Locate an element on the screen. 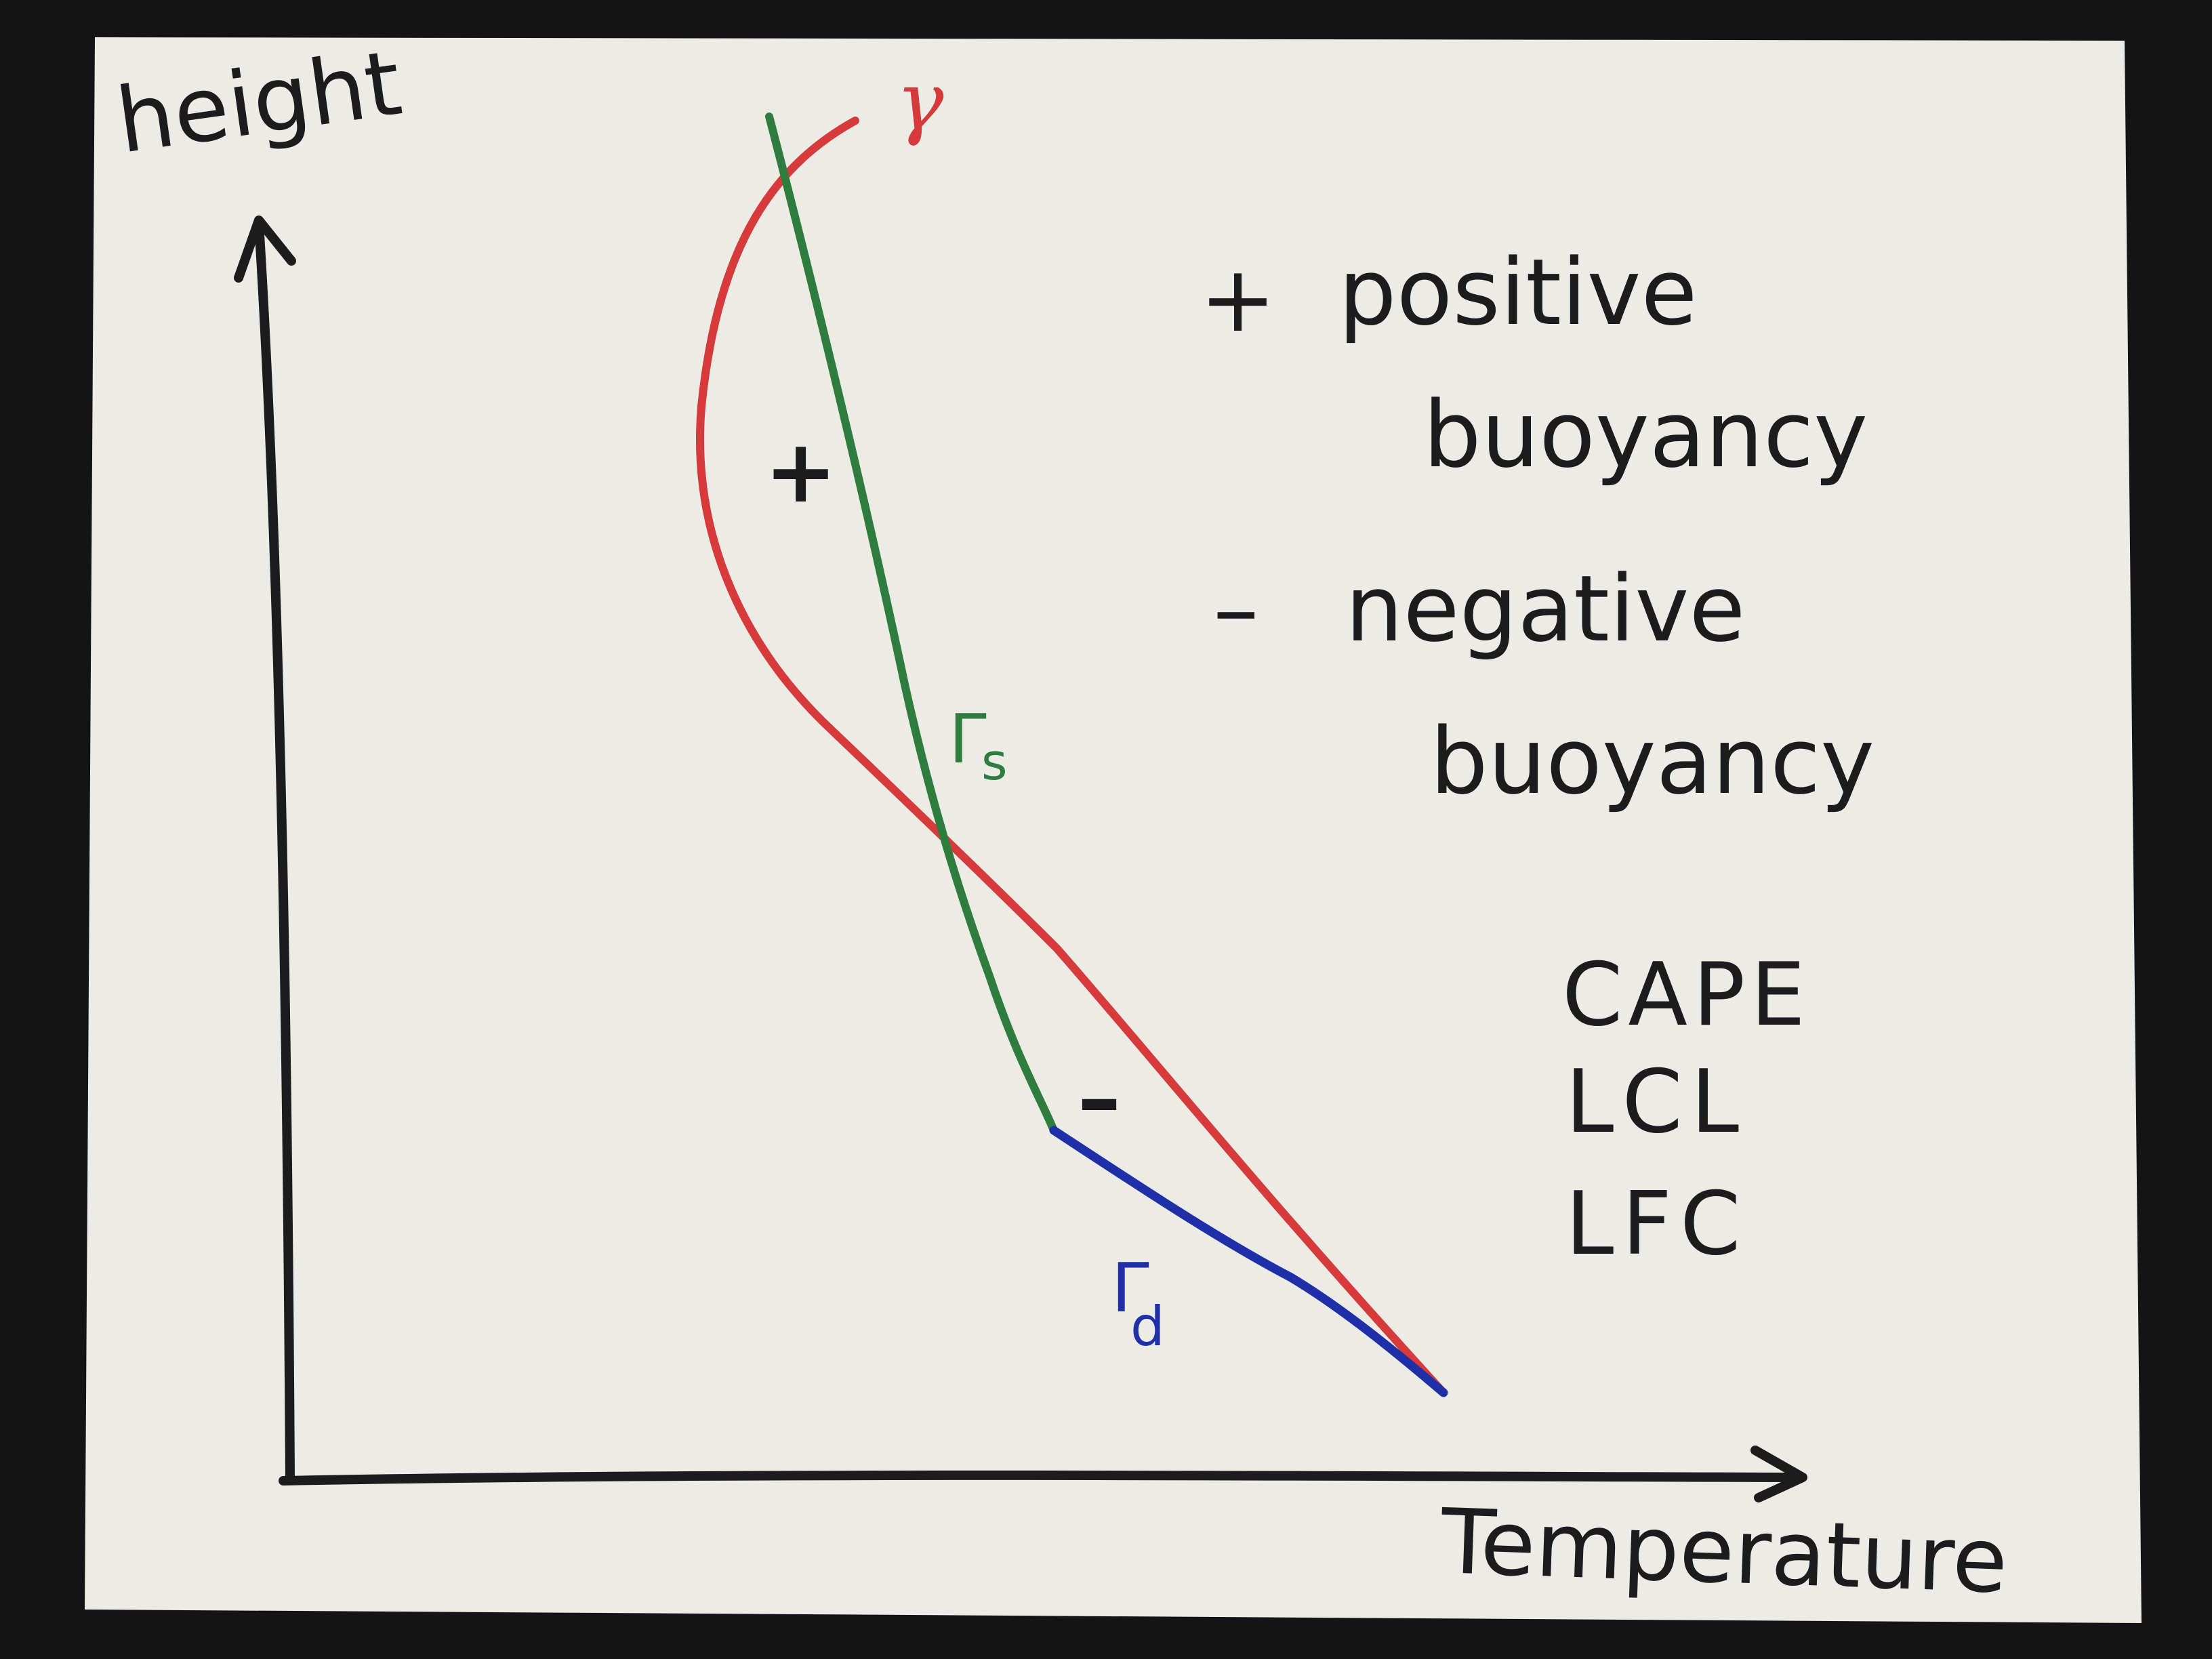 The height and width of the screenshot is (1659, 2212). saturated-adiabat-symbol: Γ is located at coordinates (968, 739).